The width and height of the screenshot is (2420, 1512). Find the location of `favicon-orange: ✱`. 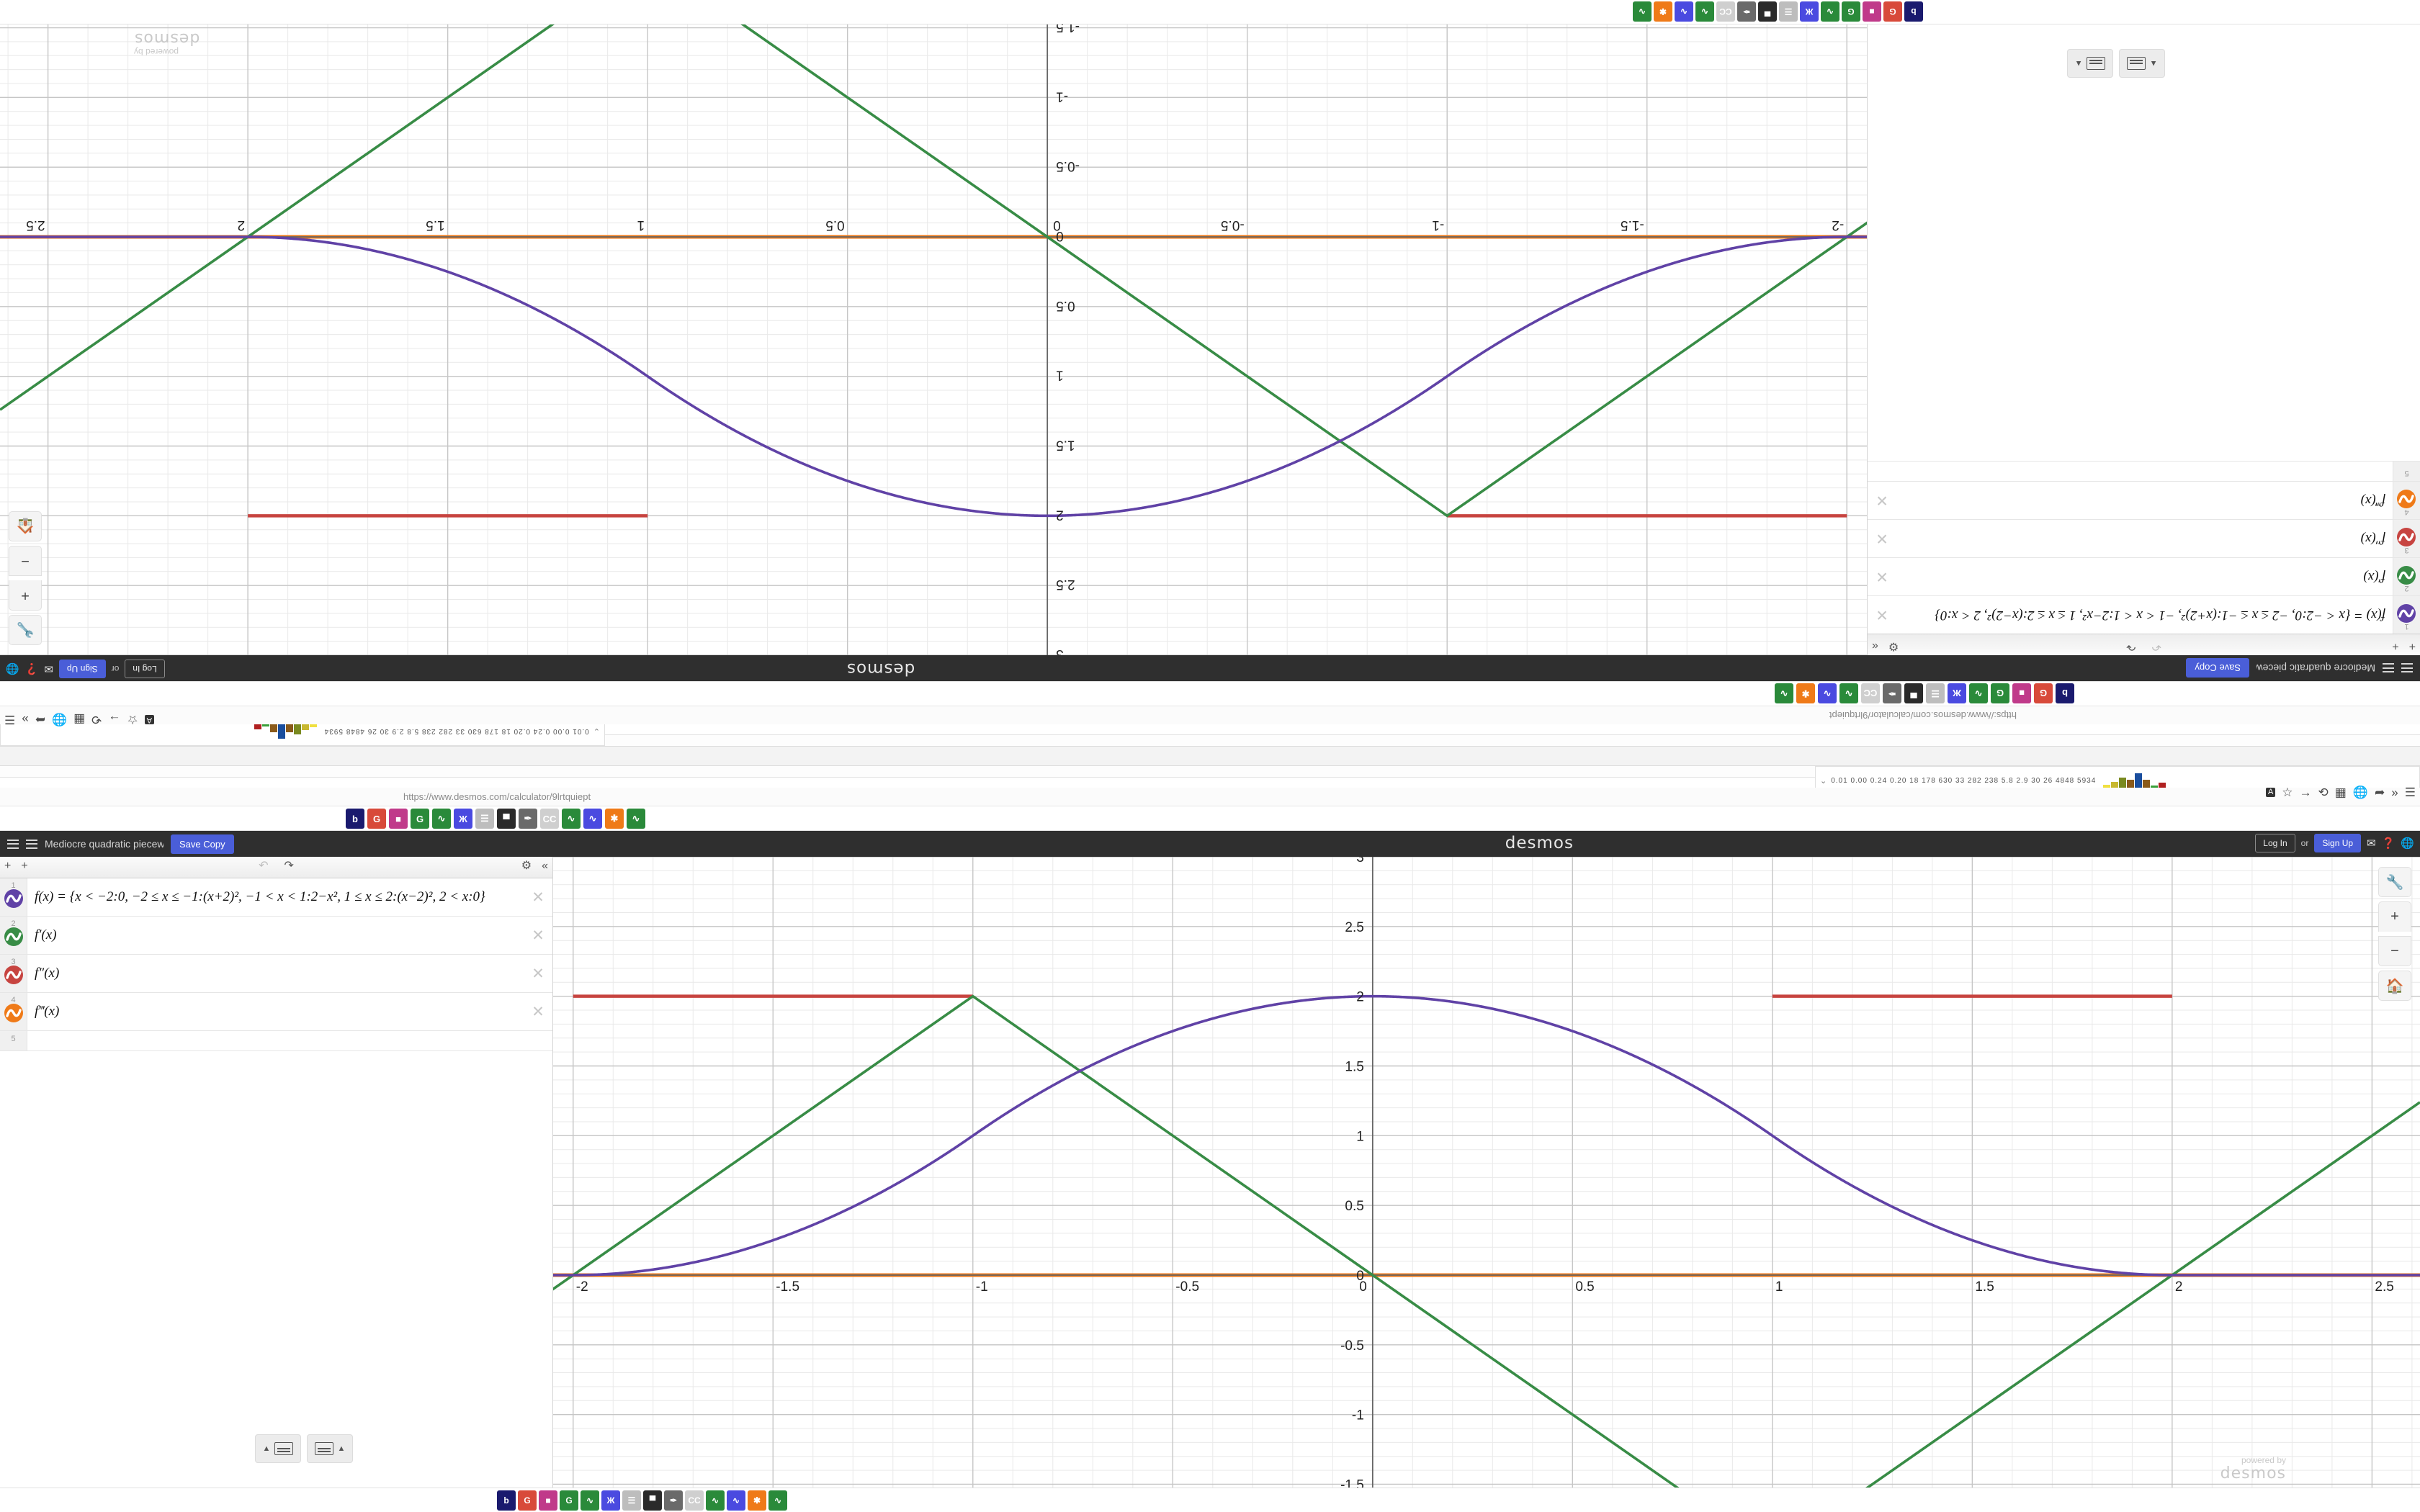

favicon-orange: ✱ is located at coordinates (1805, 693).